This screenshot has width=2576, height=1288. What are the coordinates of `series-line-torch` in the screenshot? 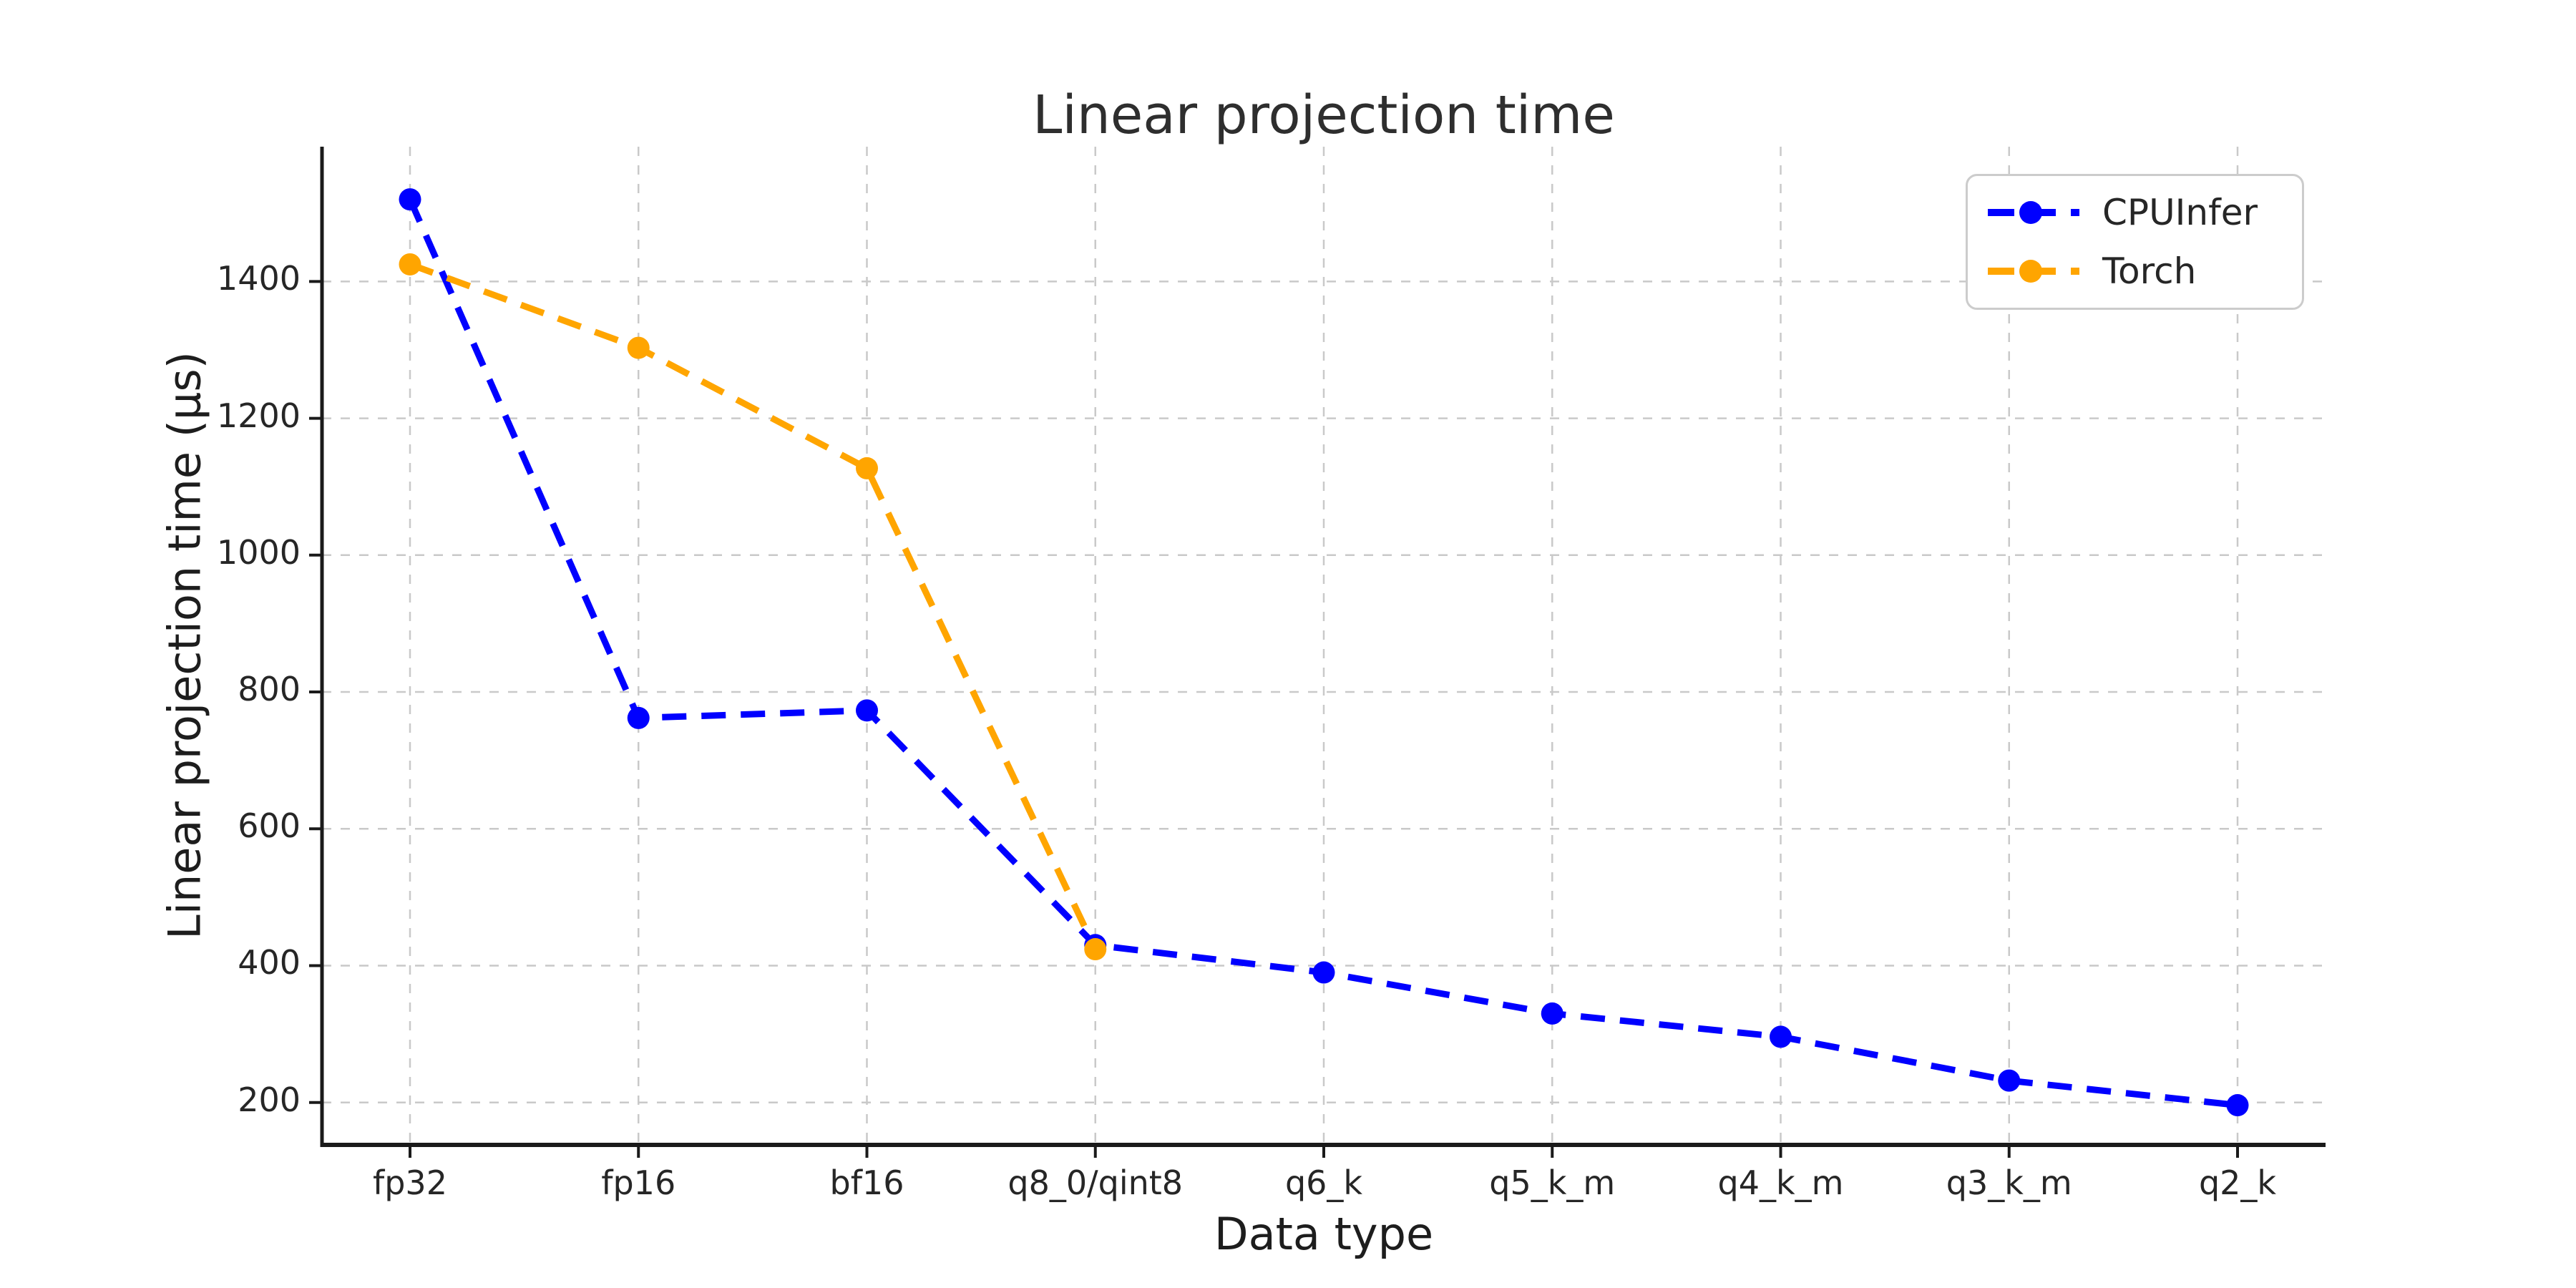 It's located at (753, 606).